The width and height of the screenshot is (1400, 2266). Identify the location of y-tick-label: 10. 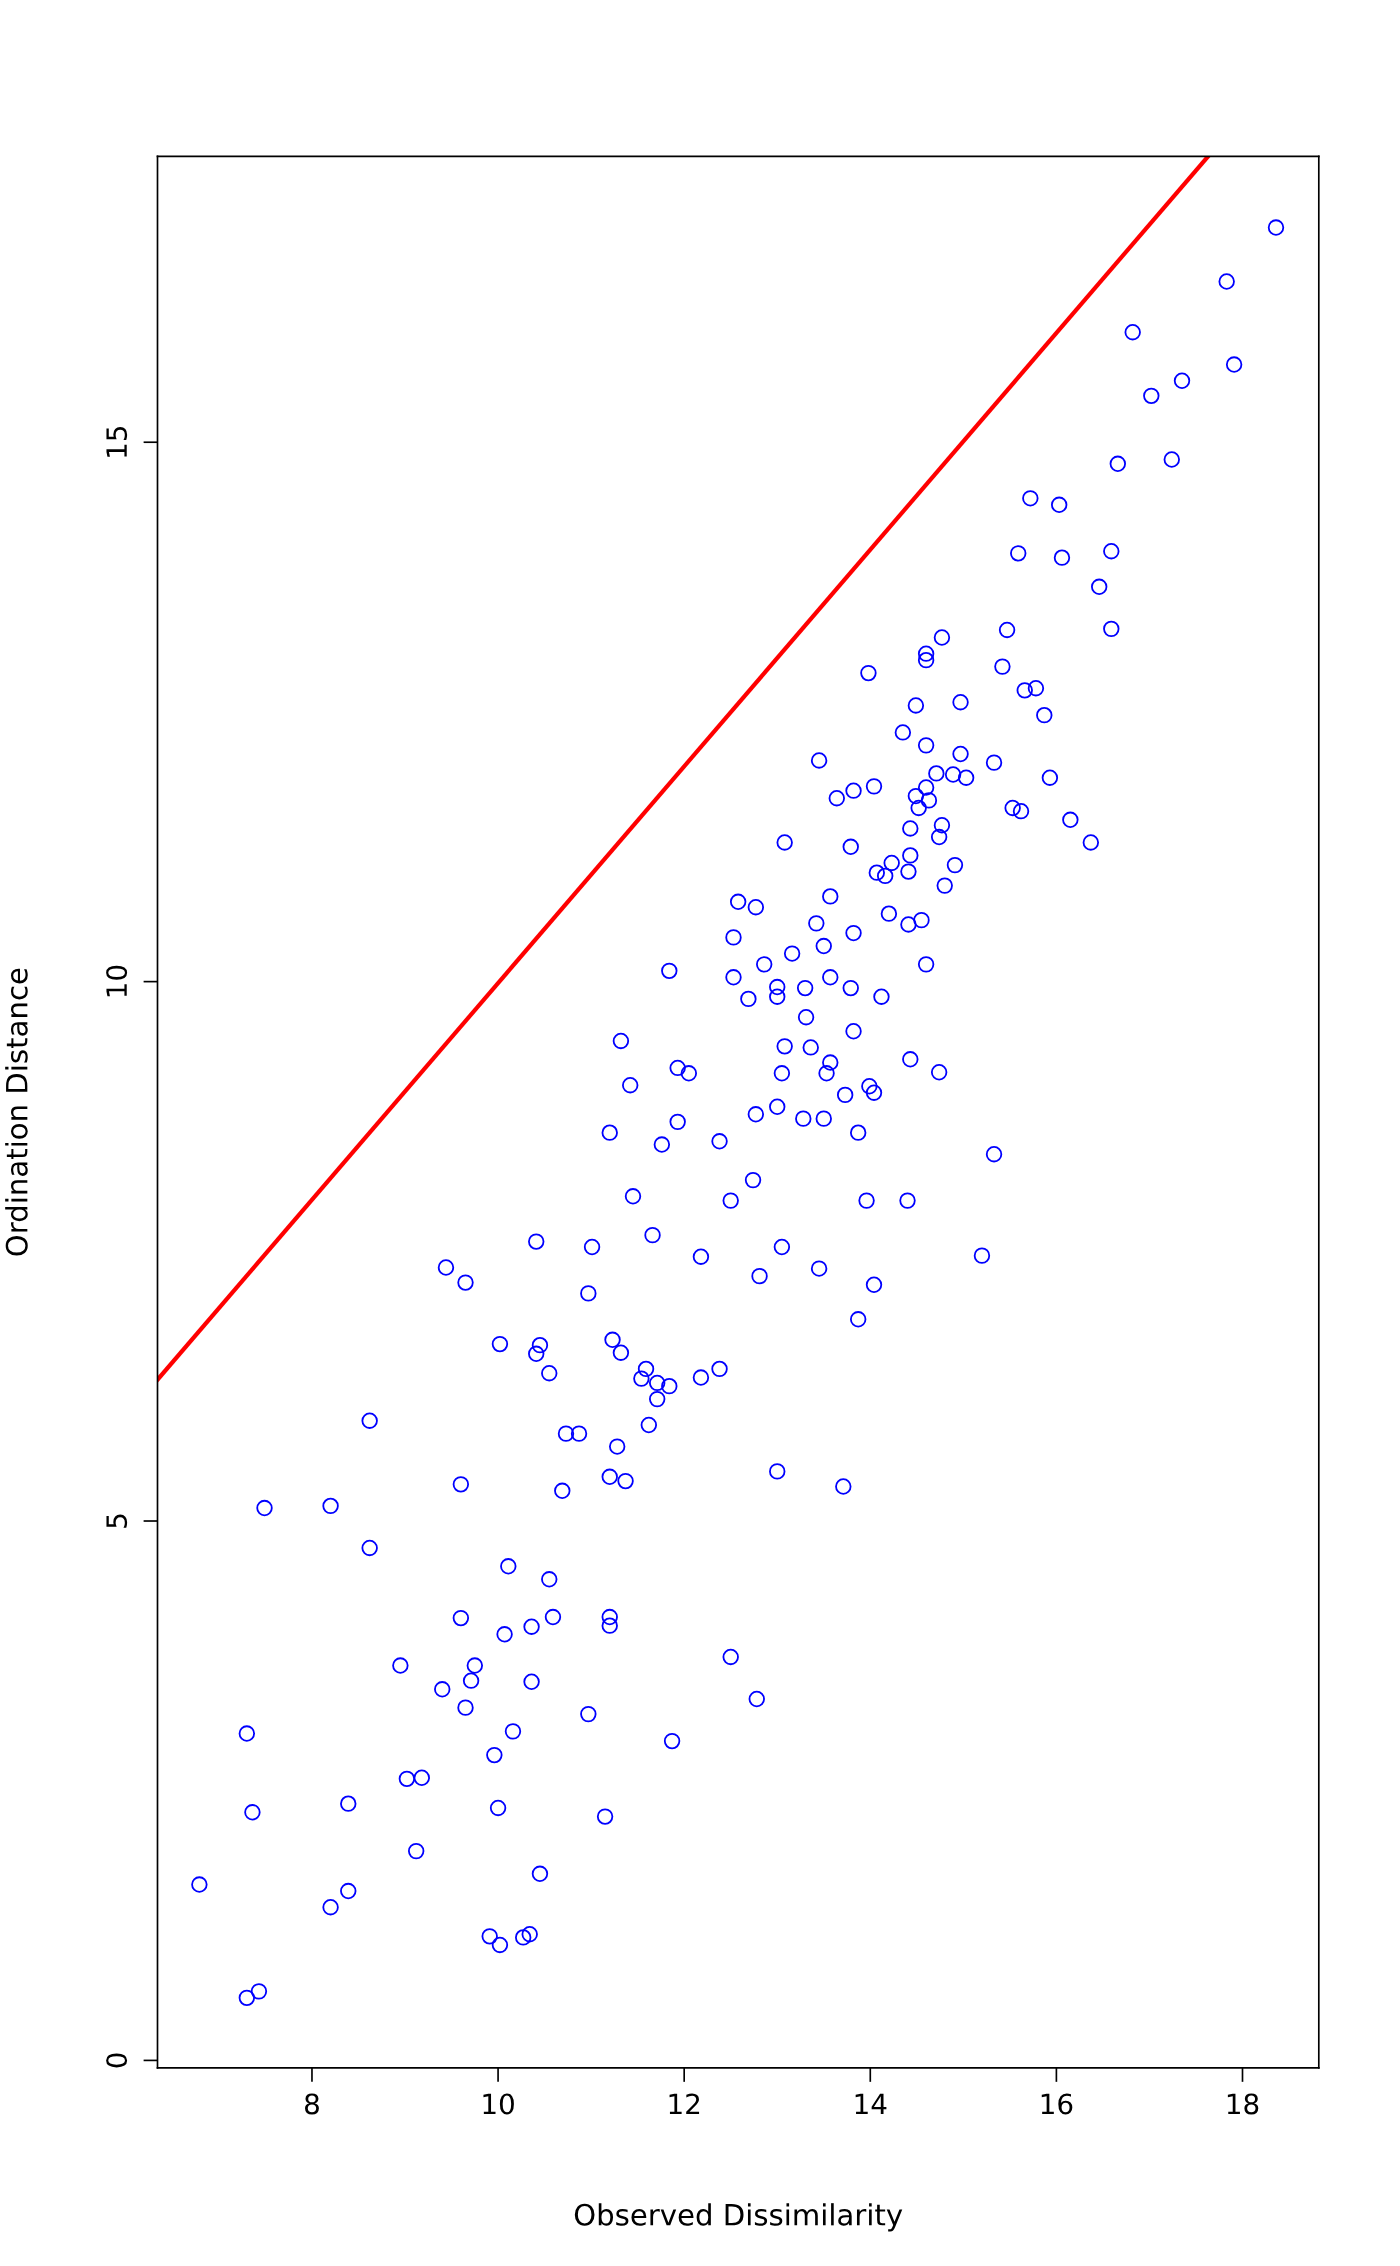
(117, 981).